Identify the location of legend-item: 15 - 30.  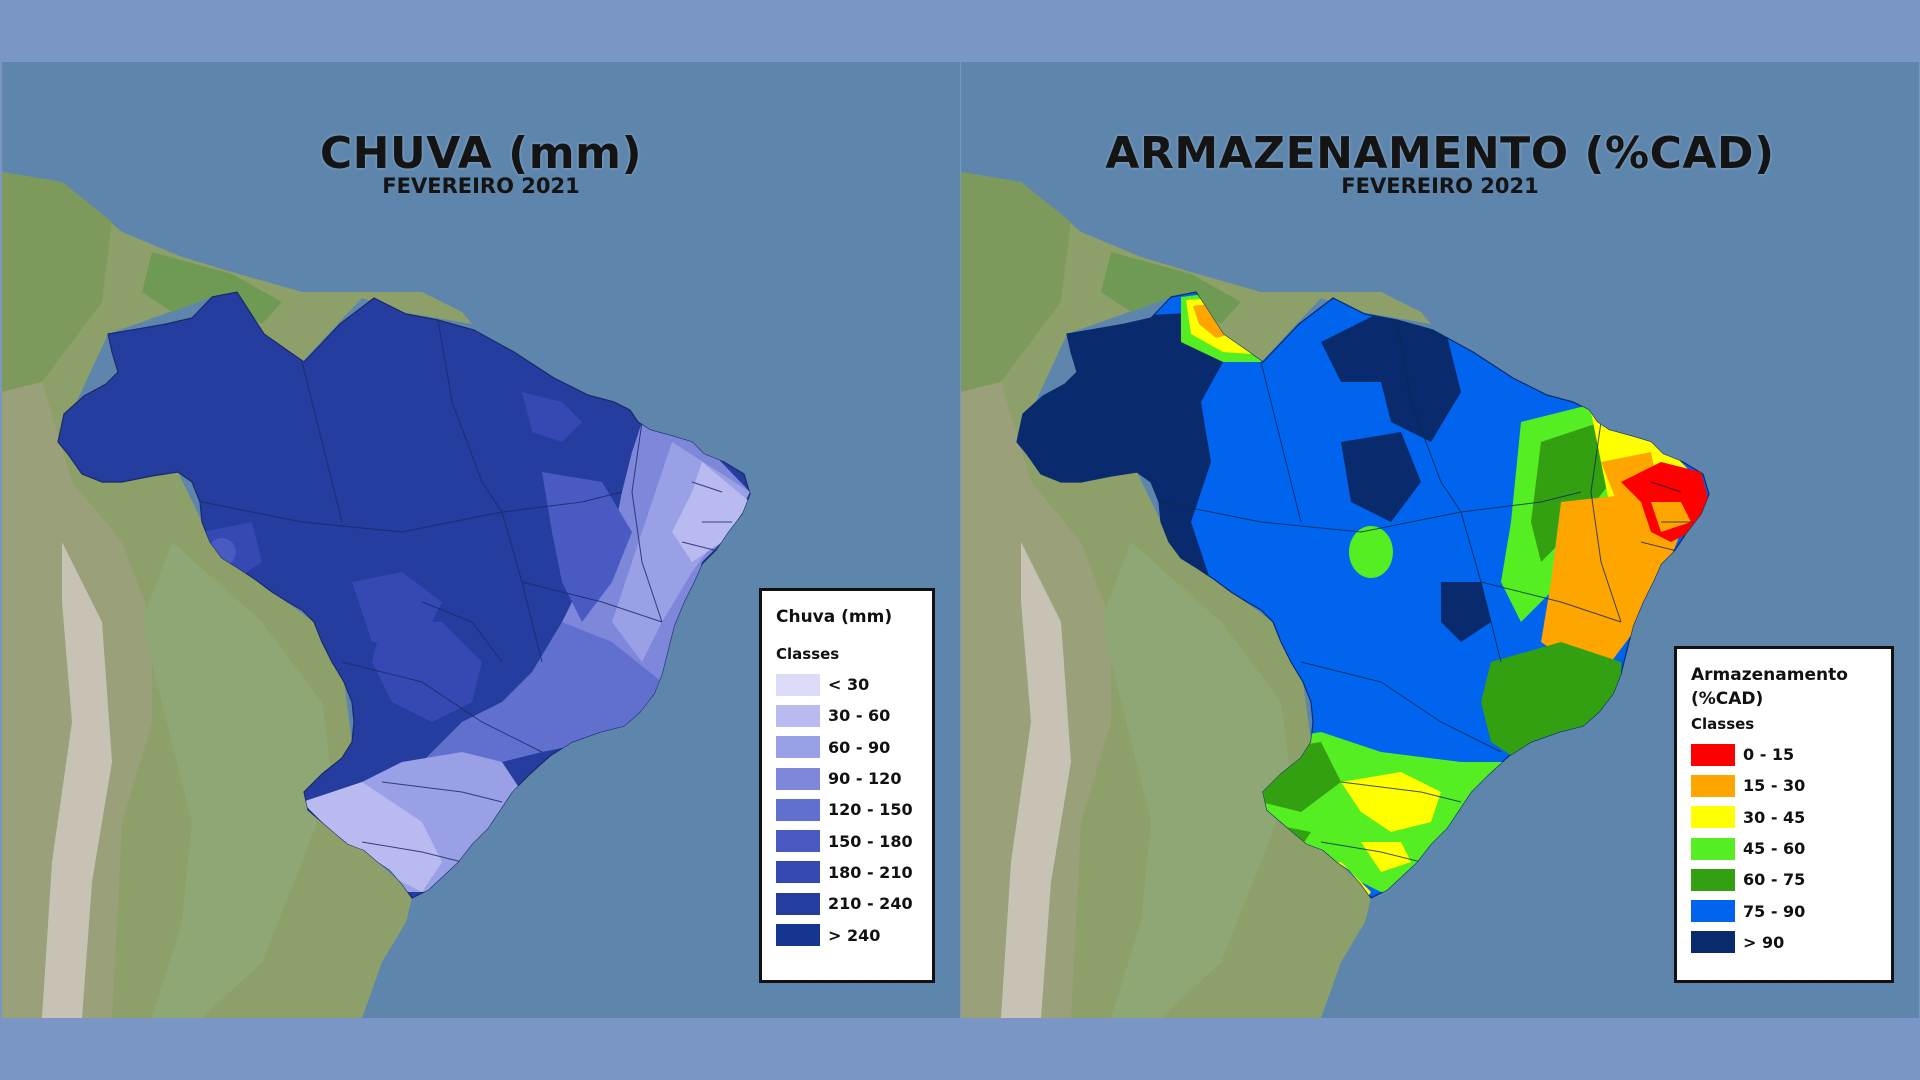
(1791, 785).